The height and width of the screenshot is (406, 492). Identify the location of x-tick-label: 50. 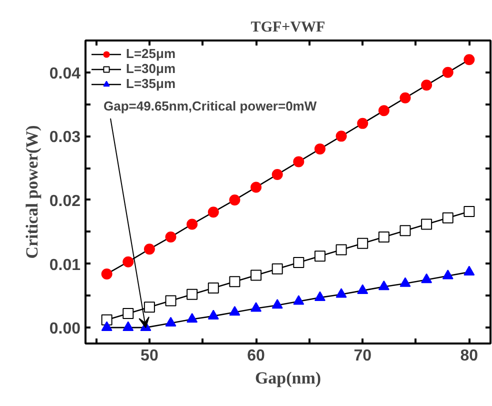
(149, 356).